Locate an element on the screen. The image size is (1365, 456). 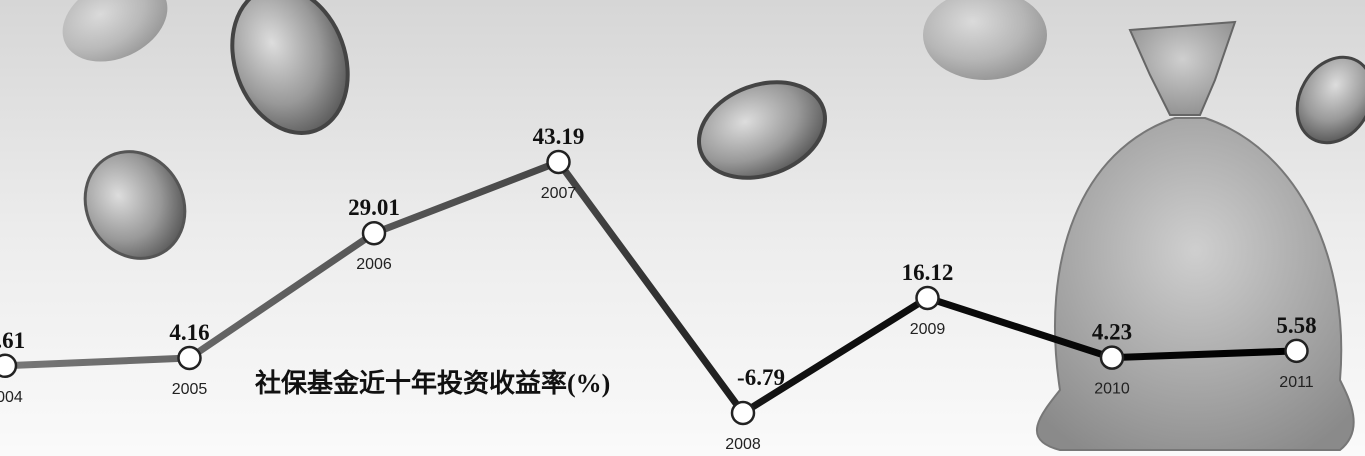
value-label: 2.61 is located at coordinates (12, 340).